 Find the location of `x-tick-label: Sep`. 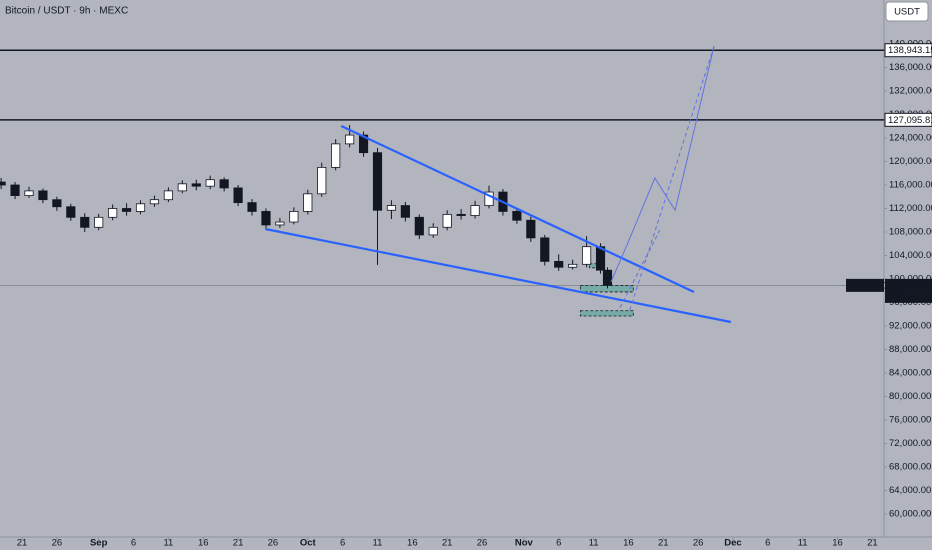

x-tick-label: Sep is located at coordinates (99, 543).